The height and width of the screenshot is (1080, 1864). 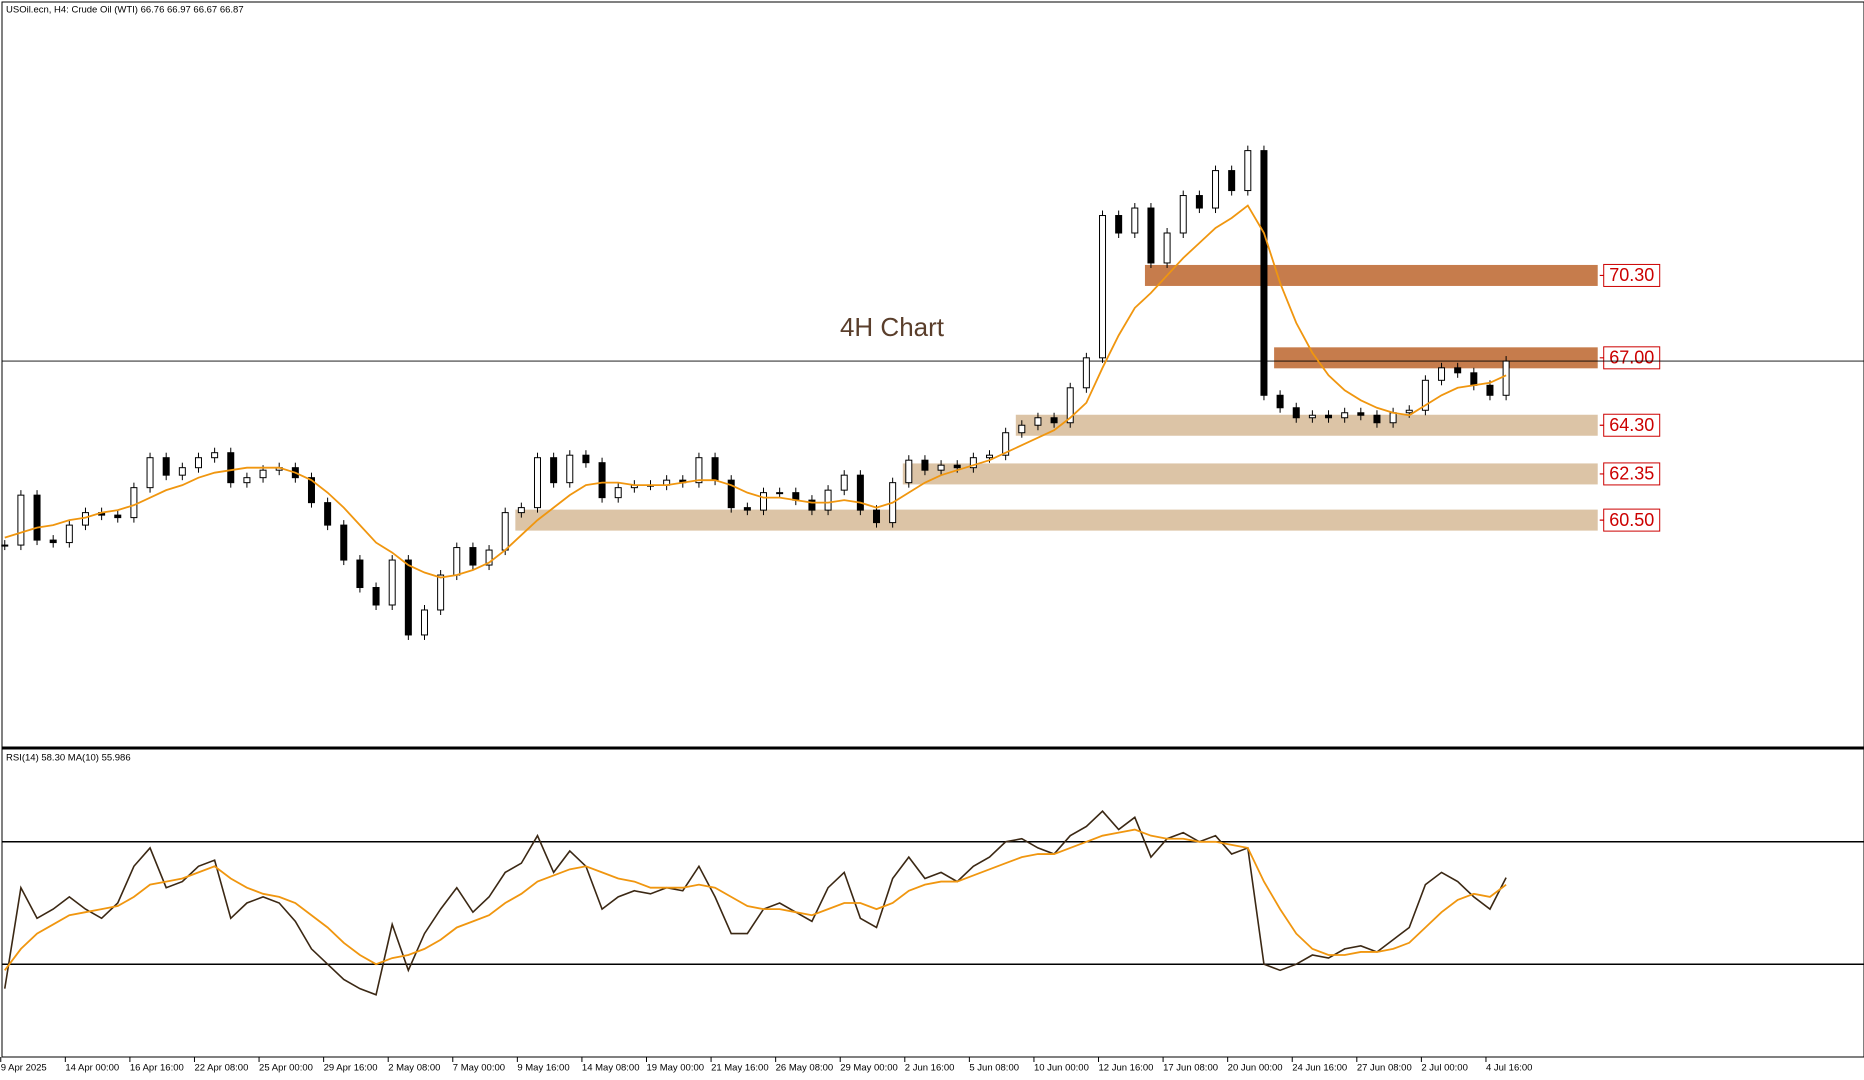 I want to click on x-tick-label: 14 Apr 00:00, so click(x=92, y=1068).